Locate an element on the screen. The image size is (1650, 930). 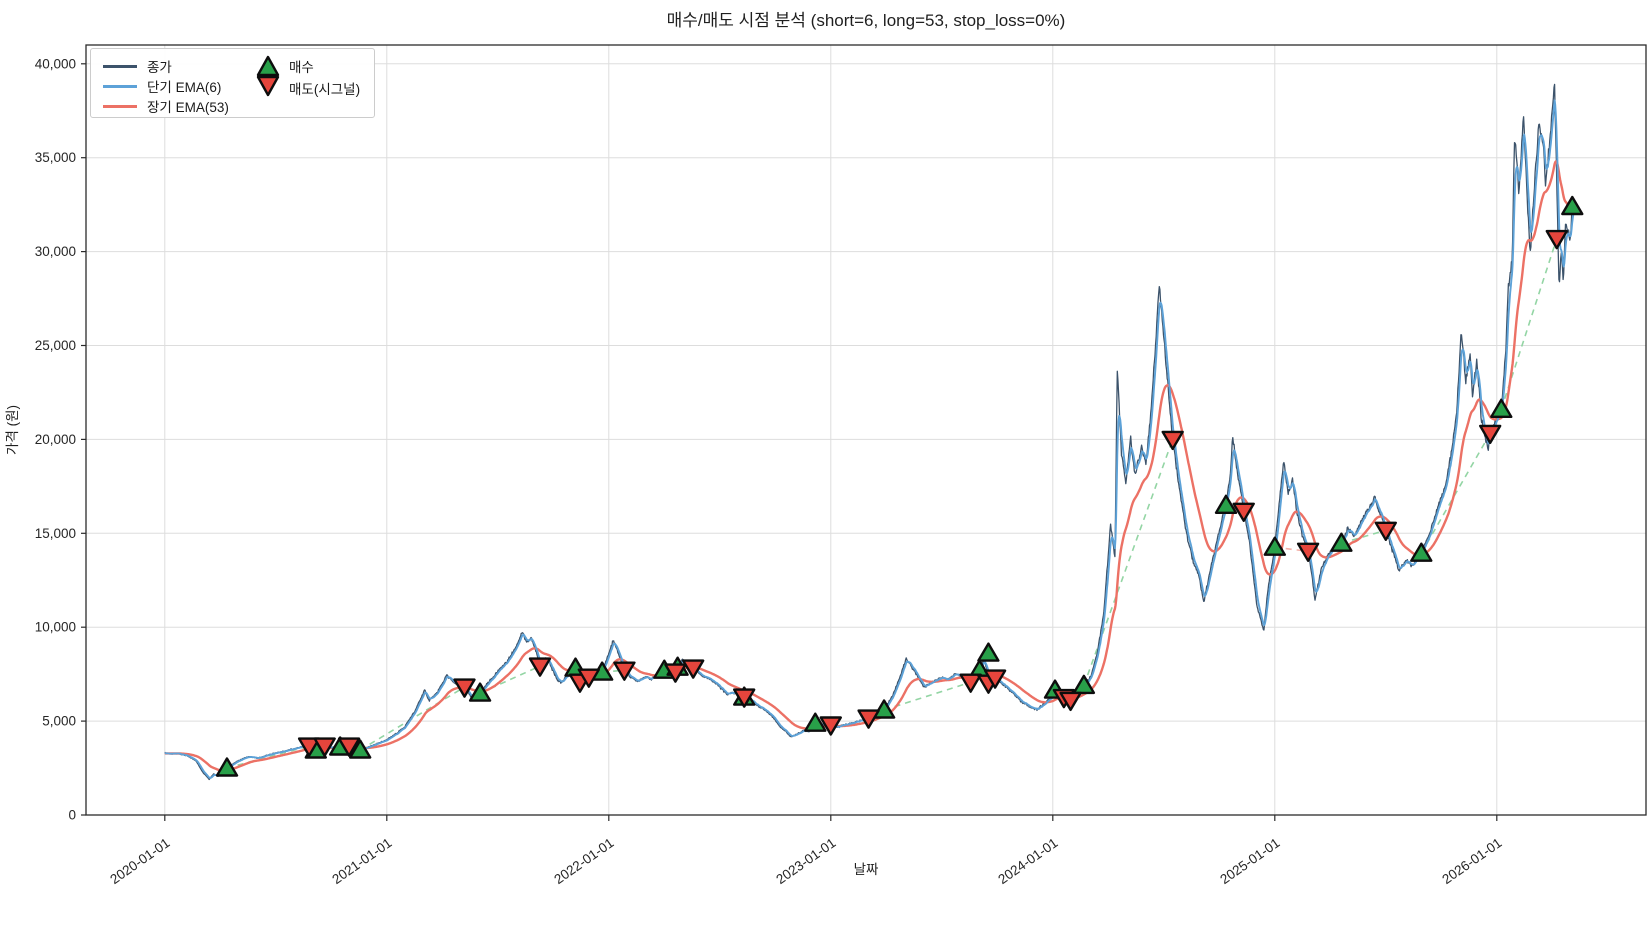
y-tick-label: 5,000 is located at coordinates (59, 721).